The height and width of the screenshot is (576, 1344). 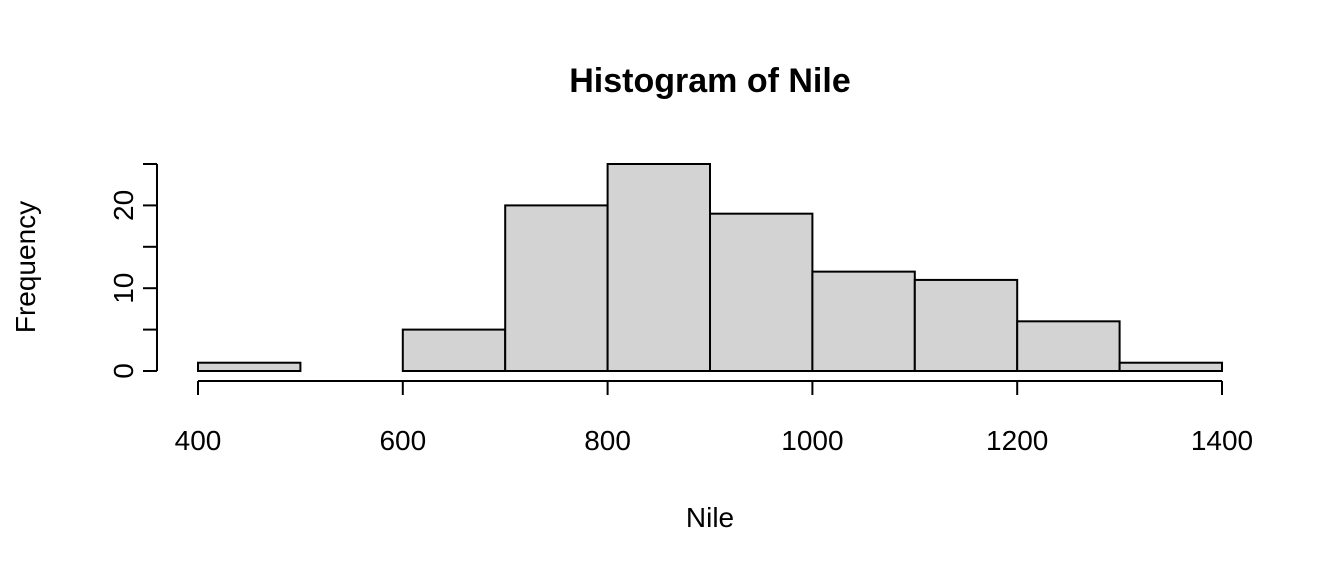 What do you see at coordinates (133, 271) in the screenshot?
I see `y-axis: 0 10 20` at bounding box center [133, 271].